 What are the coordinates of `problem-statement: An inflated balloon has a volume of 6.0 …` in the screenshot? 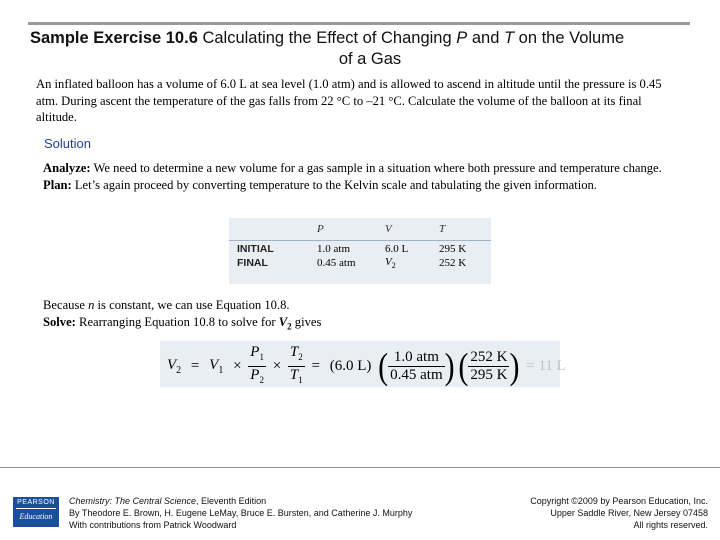 It's located at (349, 100).